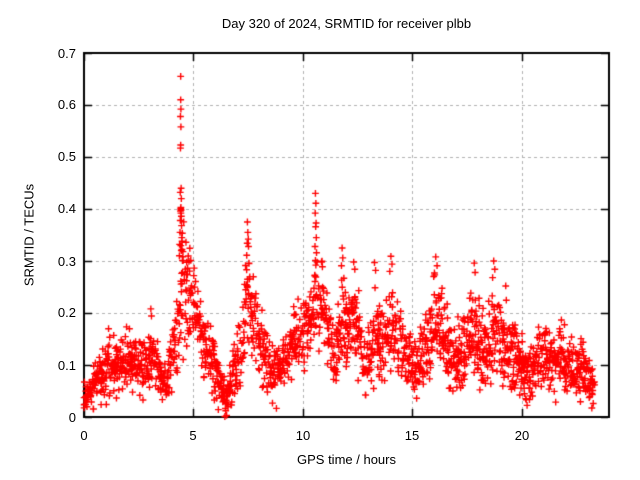 Image resolution: width=640 pixels, height=480 pixels. I want to click on x-tick-label: 15, so click(412, 435).